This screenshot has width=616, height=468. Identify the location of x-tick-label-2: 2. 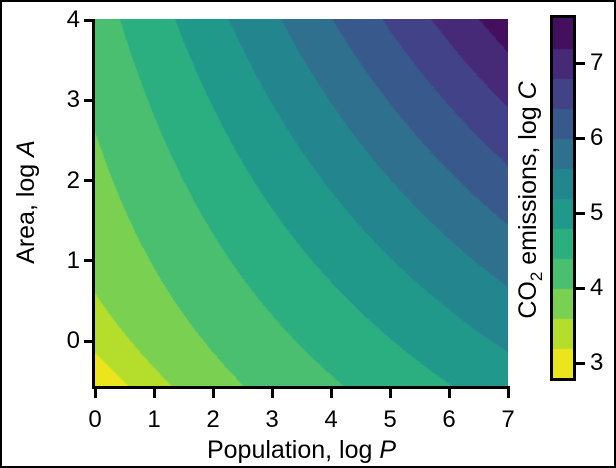
(213, 419).